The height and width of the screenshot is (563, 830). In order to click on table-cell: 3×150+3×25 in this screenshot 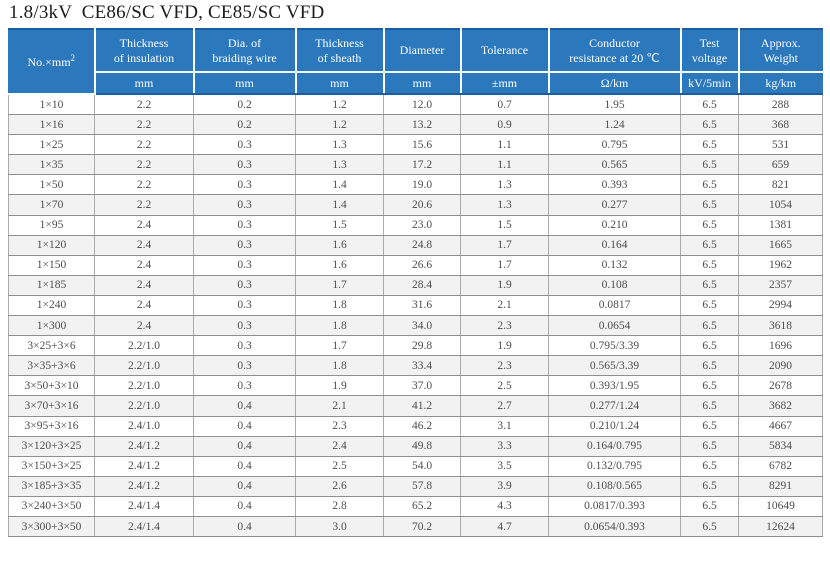, I will do `click(51, 466)`.